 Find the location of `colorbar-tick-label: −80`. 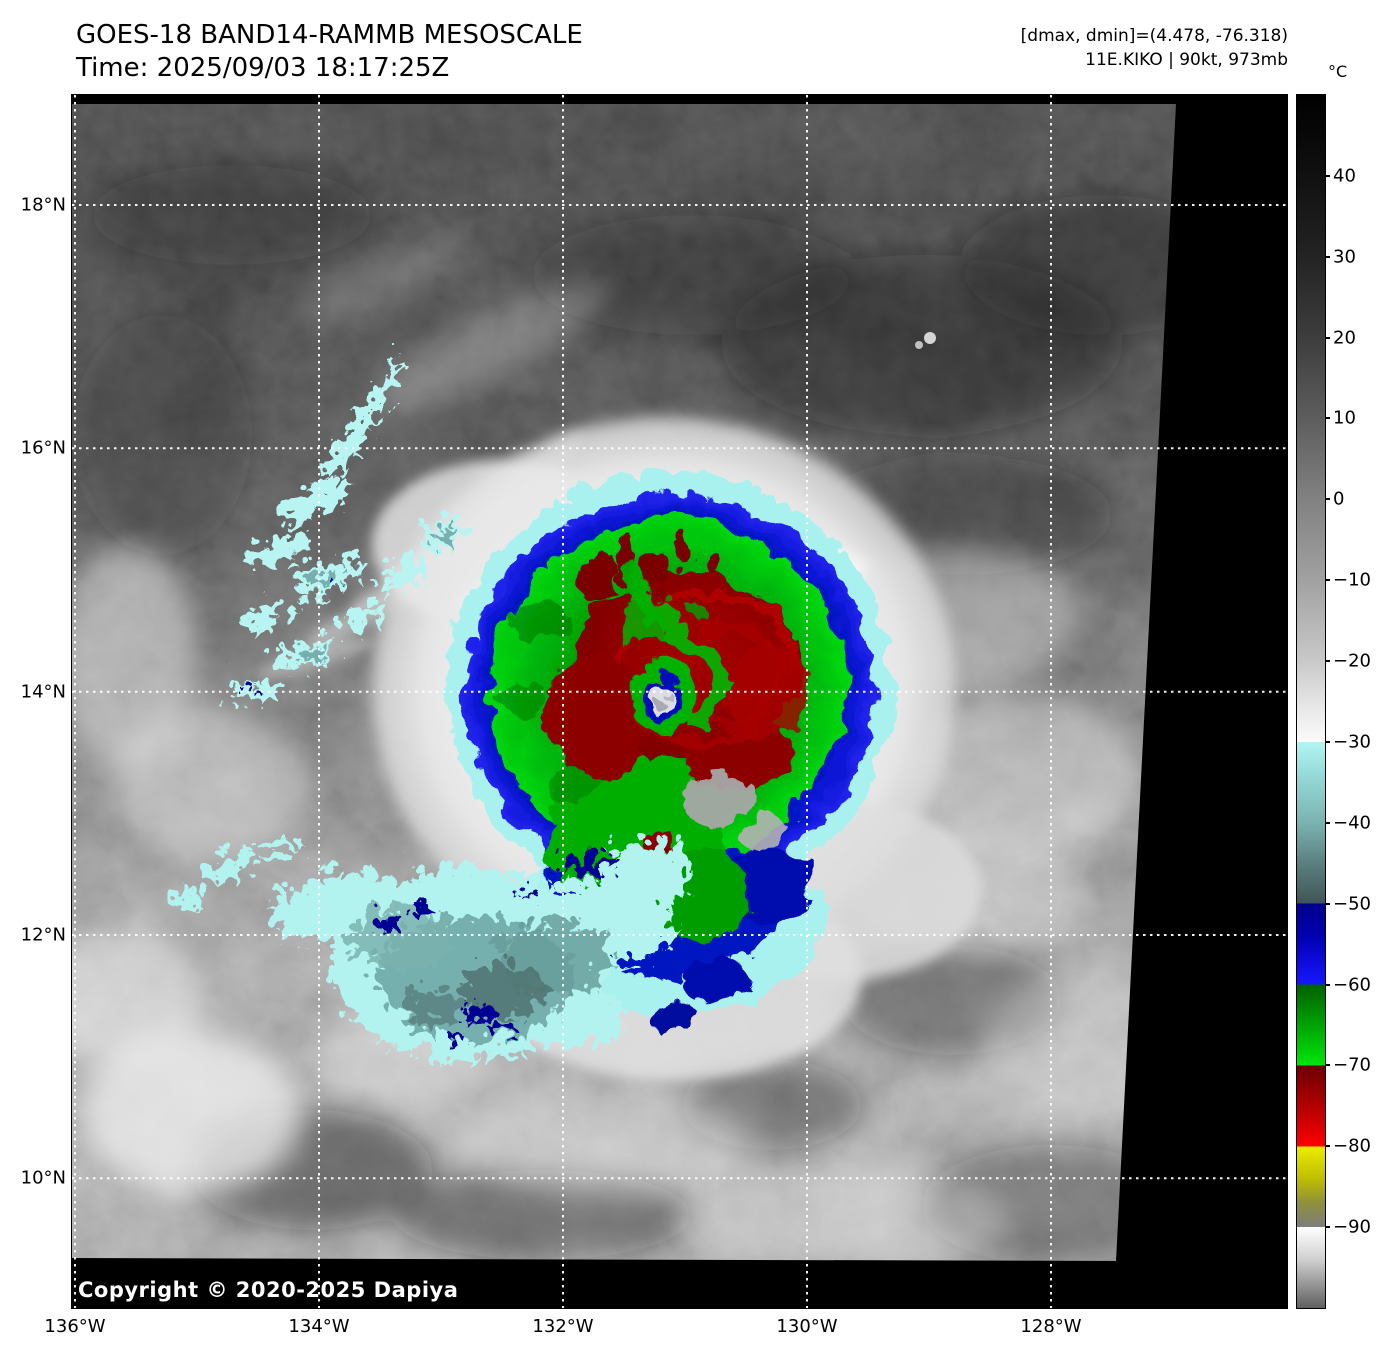

colorbar-tick-label: −80 is located at coordinates (1352, 1146).